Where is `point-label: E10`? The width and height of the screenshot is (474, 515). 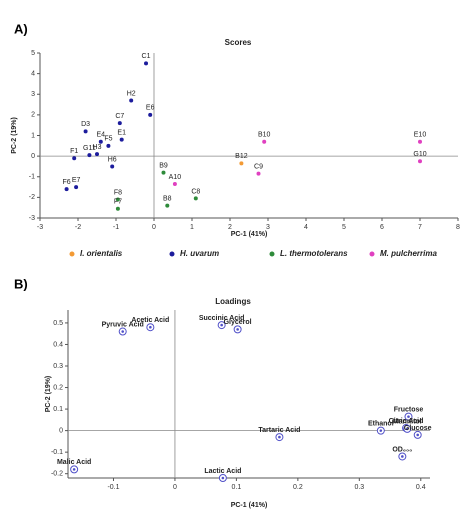 point-label: E10 is located at coordinates (420, 135).